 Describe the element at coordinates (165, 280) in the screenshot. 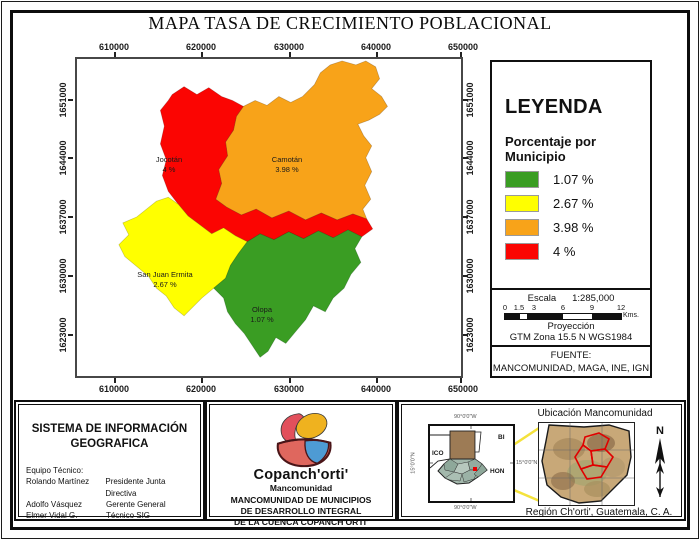

I see `region-label-san-juan-ermita: San Juan Ermita 2.67 %` at that location.